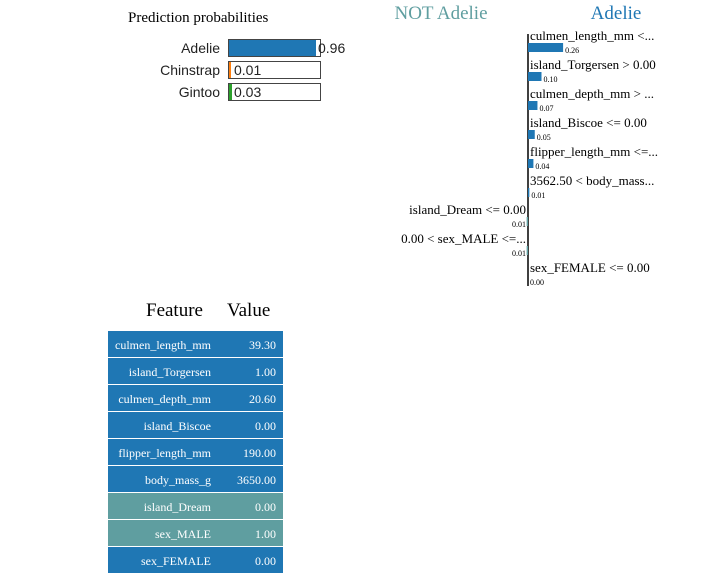  I want to click on probability-value: 0.96, so click(332, 48).